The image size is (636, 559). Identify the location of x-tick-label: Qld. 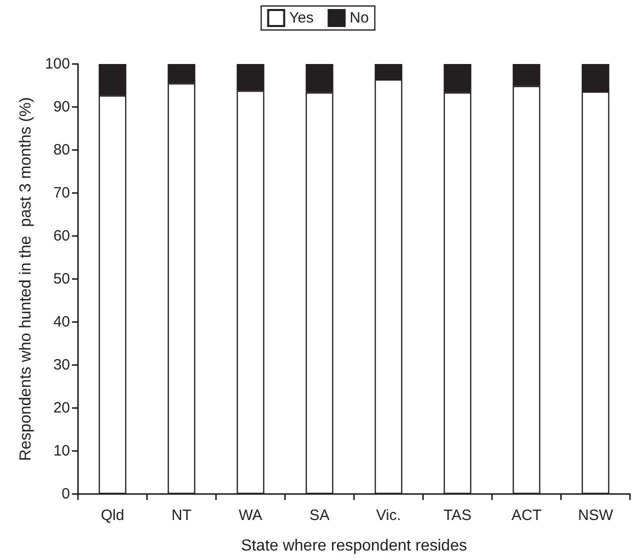
(112, 515).